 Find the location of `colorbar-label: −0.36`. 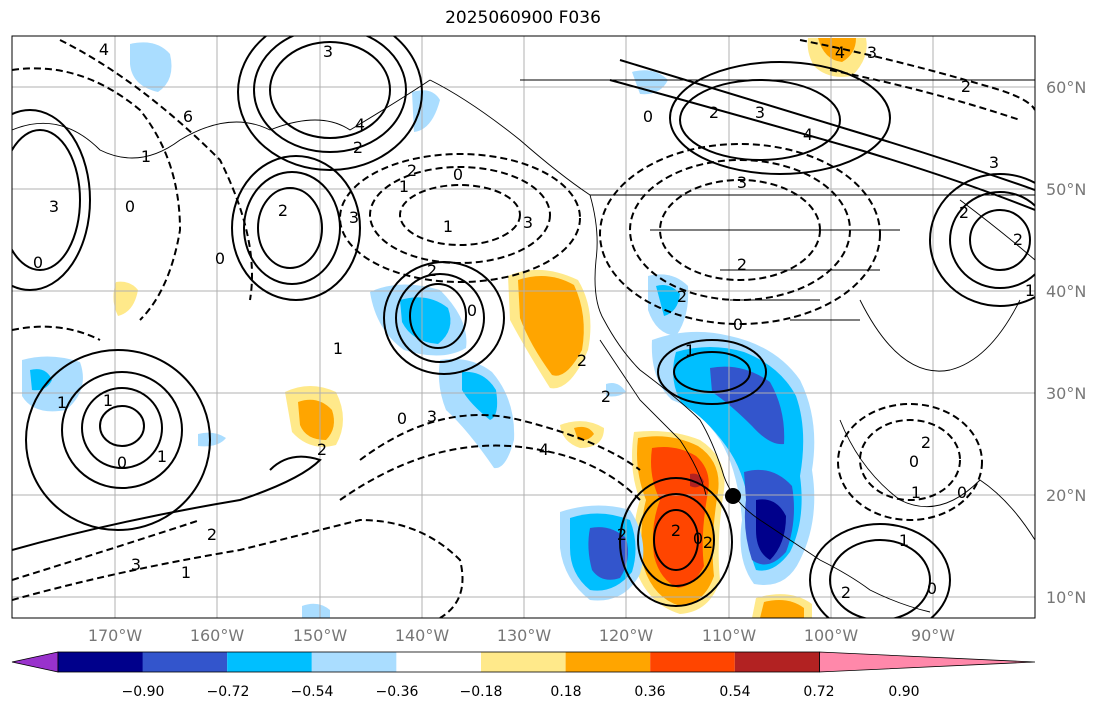

colorbar-label: −0.36 is located at coordinates (397, 692).